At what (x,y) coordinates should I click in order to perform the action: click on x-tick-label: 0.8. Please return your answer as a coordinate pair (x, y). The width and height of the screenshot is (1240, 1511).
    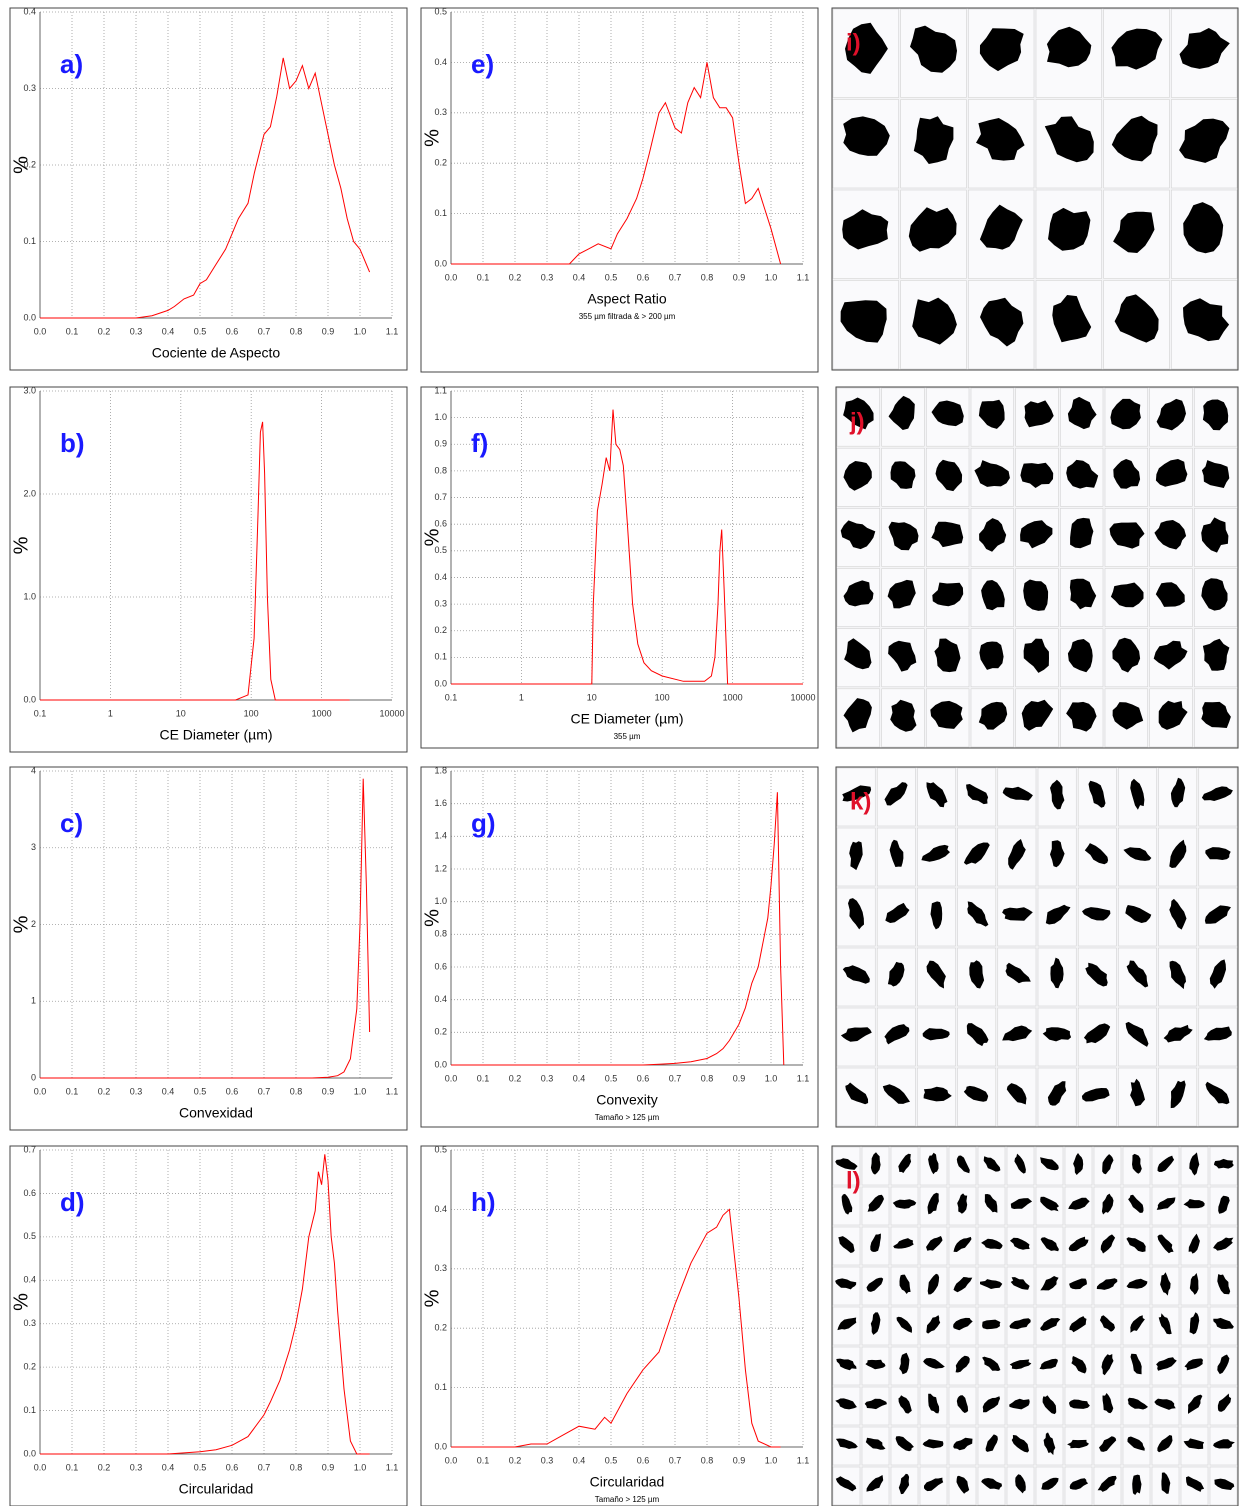
    Looking at the image, I should click on (707, 1460).